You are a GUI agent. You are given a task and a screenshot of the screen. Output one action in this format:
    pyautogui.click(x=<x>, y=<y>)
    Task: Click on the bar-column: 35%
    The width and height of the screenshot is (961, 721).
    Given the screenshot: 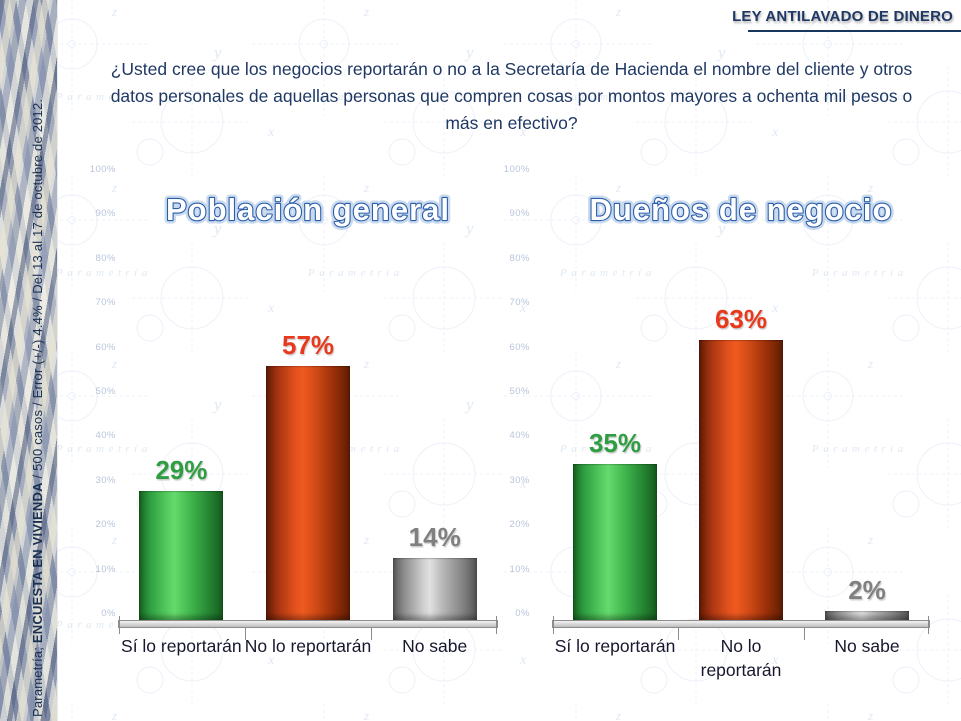 What is the action you would take?
    pyautogui.click(x=615, y=528)
    